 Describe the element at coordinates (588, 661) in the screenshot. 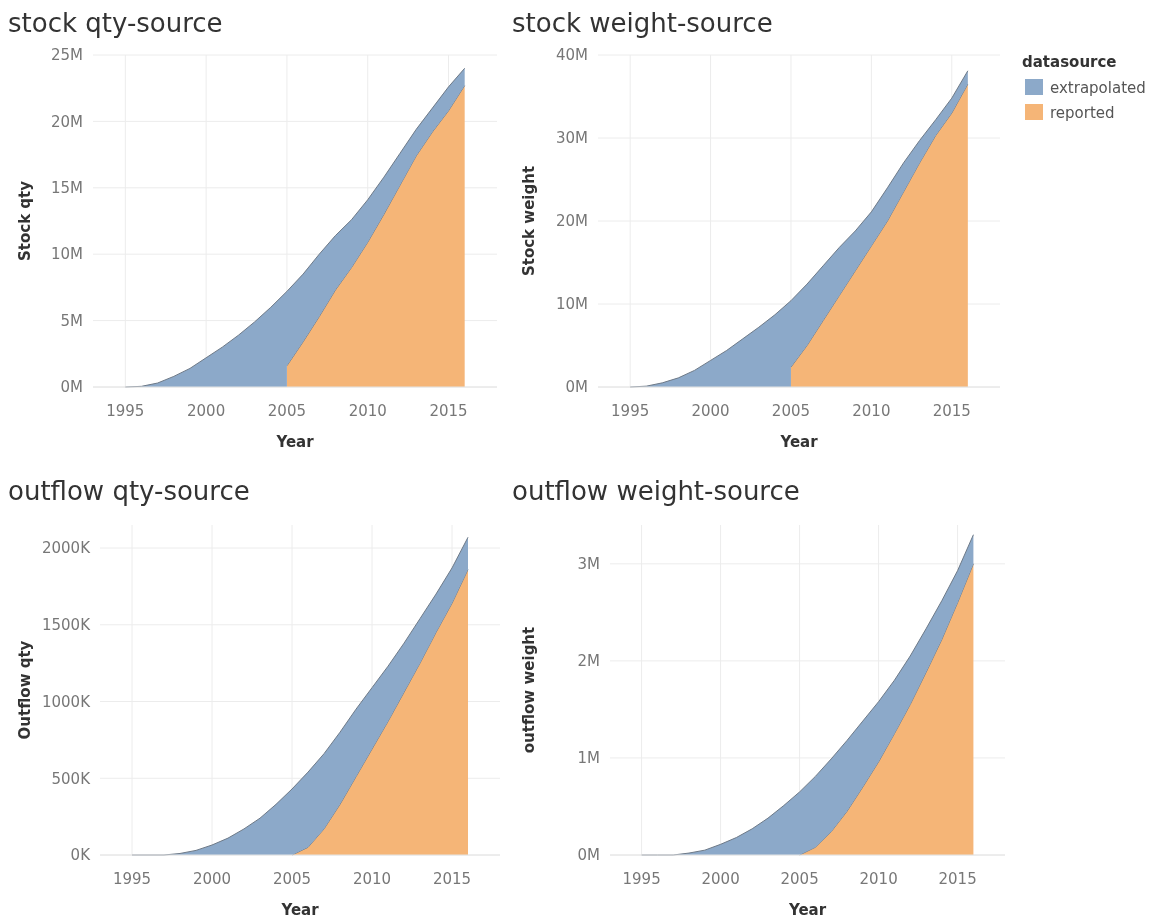

I see `y-tick-label: 2M` at that location.